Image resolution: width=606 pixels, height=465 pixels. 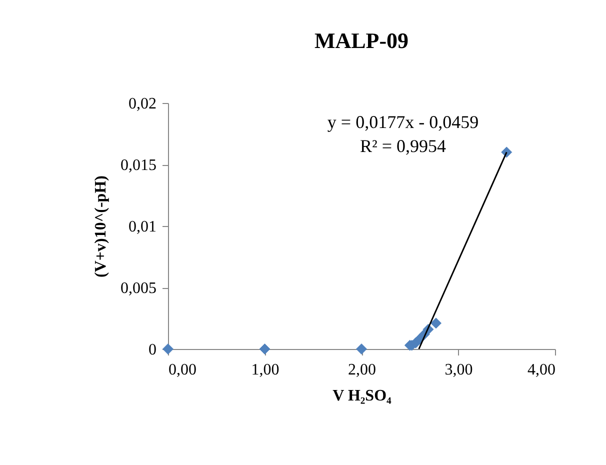 I want to click on x-tick-label: 4,00, so click(x=542, y=370).